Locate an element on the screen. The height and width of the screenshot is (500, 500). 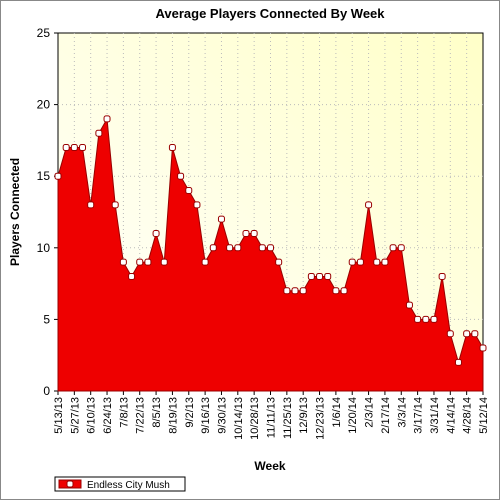
x-tick-label: 6/10/13 is located at coordinates (92, 415).